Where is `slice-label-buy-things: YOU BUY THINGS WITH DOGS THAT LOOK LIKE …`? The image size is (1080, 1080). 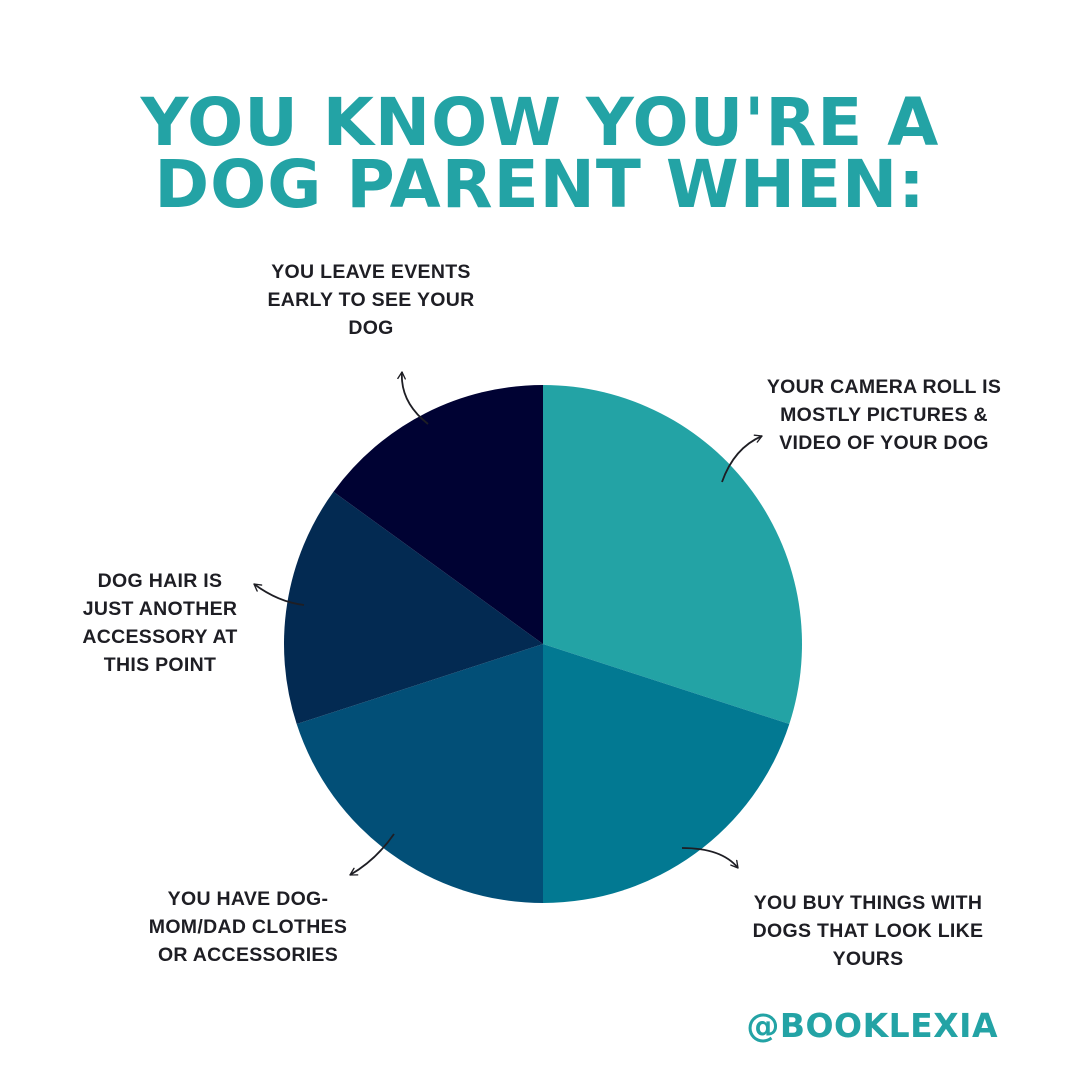 slice-label-buy-things: YOU BUY THINGS WITH DOGS THAT LOOK LIKE … is located at coordinates (868, 931).